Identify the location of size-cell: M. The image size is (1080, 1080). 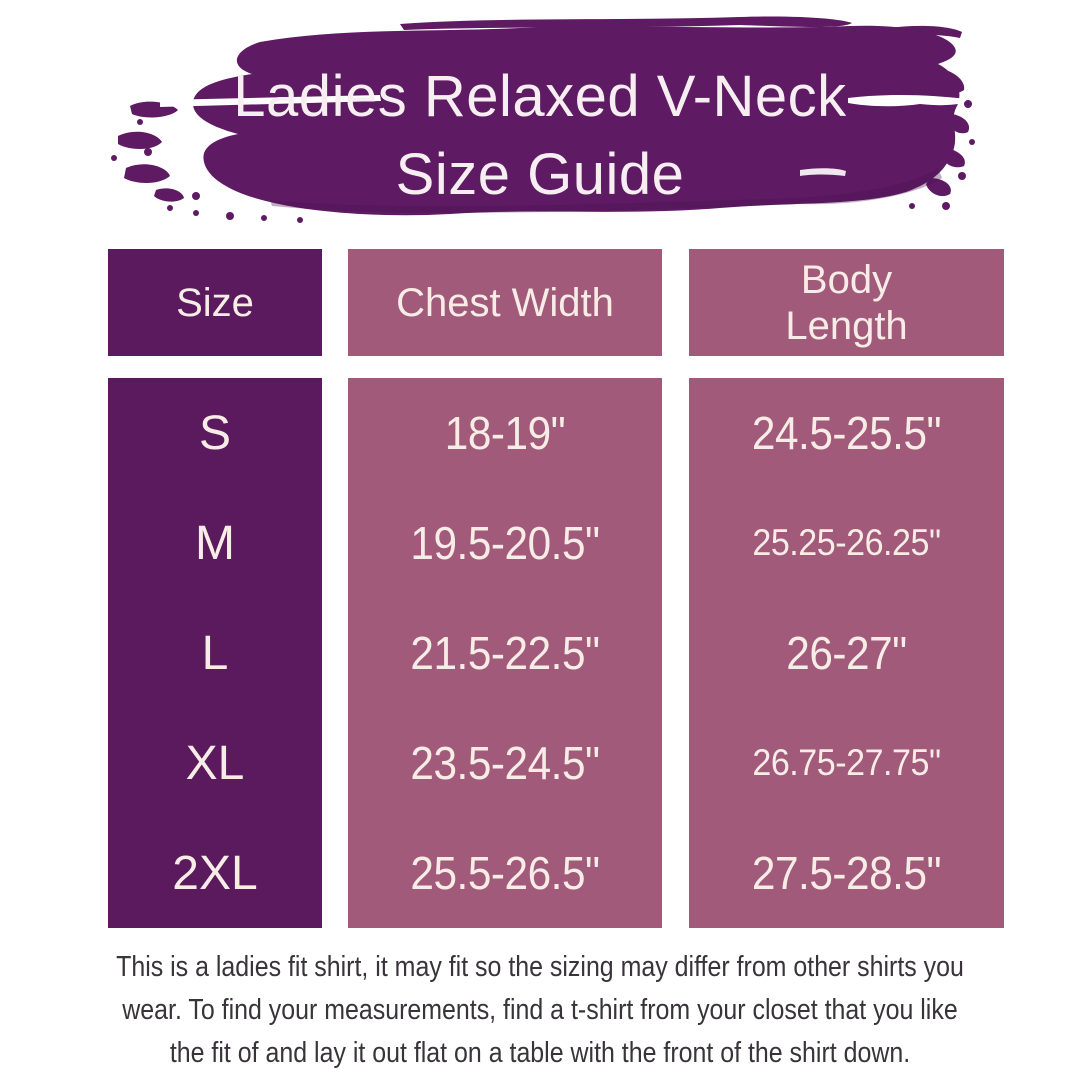
(215, 543).